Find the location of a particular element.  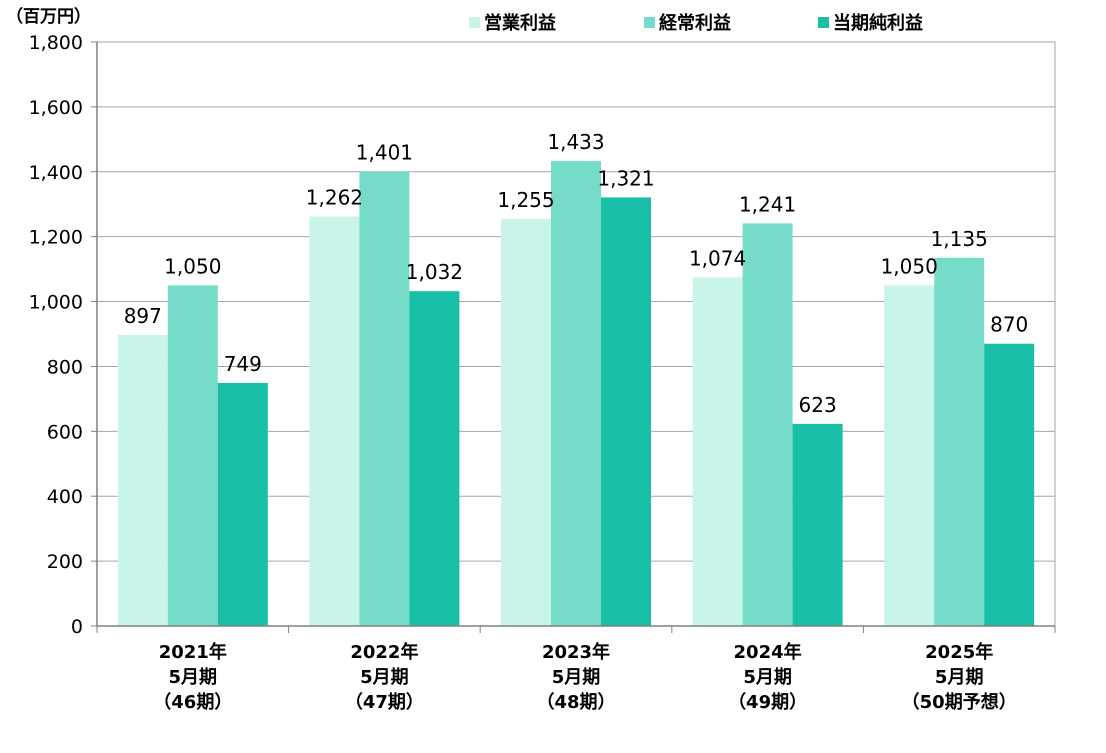

y-tick-label: 1,200 is located at coordinates (56, 238).